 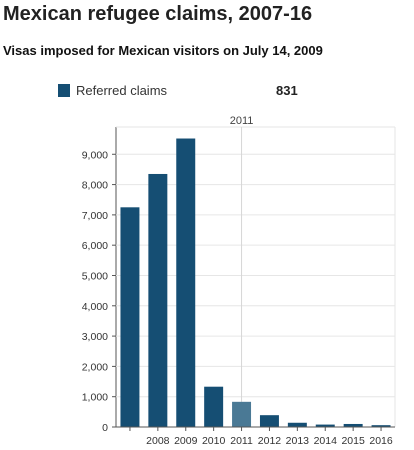 What do you see at coordinates (64, 90) in the screenshot?
I see `legend-swatch` at bounding box center [64, 90].